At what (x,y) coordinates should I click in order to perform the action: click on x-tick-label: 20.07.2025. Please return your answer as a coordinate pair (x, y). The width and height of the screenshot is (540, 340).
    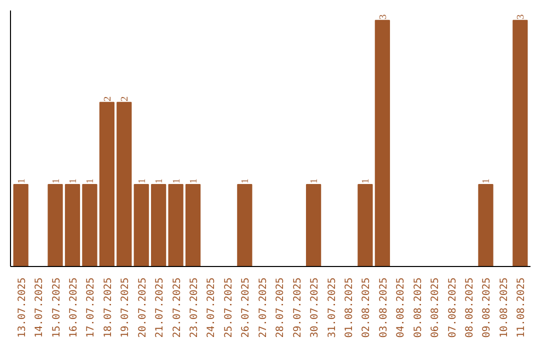
    Looking at the image, I should click on (142, 307).